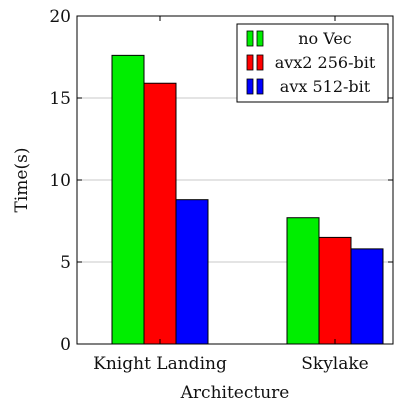 Image resolution: width=395 pixels, height=406 pixels. What do you see at coordinates (60, 99) in the screenshot?
I see `y-tick-label: 15` at bounding box center [60, 99].